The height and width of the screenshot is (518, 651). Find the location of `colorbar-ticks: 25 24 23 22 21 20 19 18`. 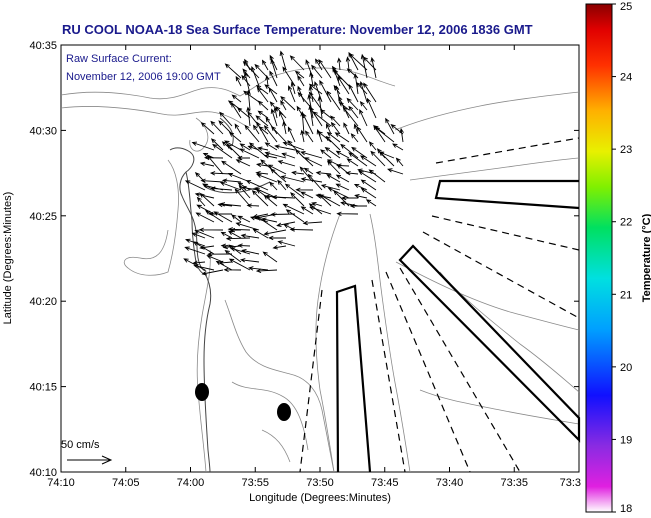

colorbar-ticks: 25 24 23 22 21 20 19 18 is located at coordinates (622, 258).